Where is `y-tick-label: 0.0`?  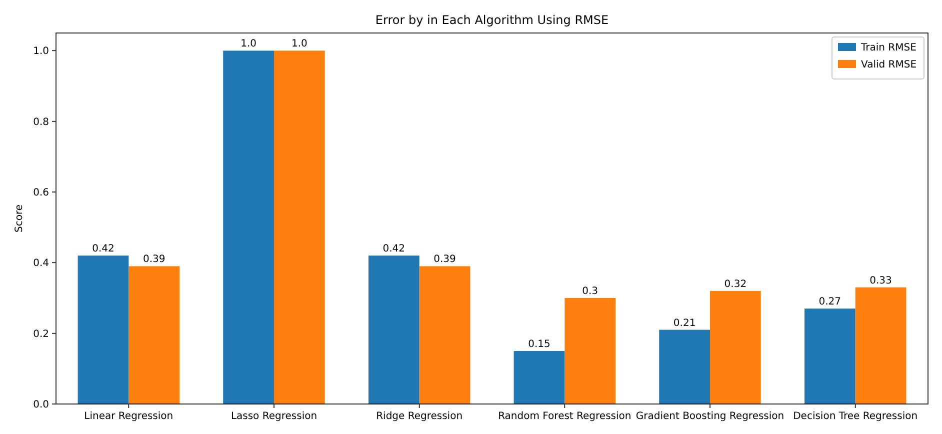
y-tick-label: 0.0 is located at coordinates (41, 405).